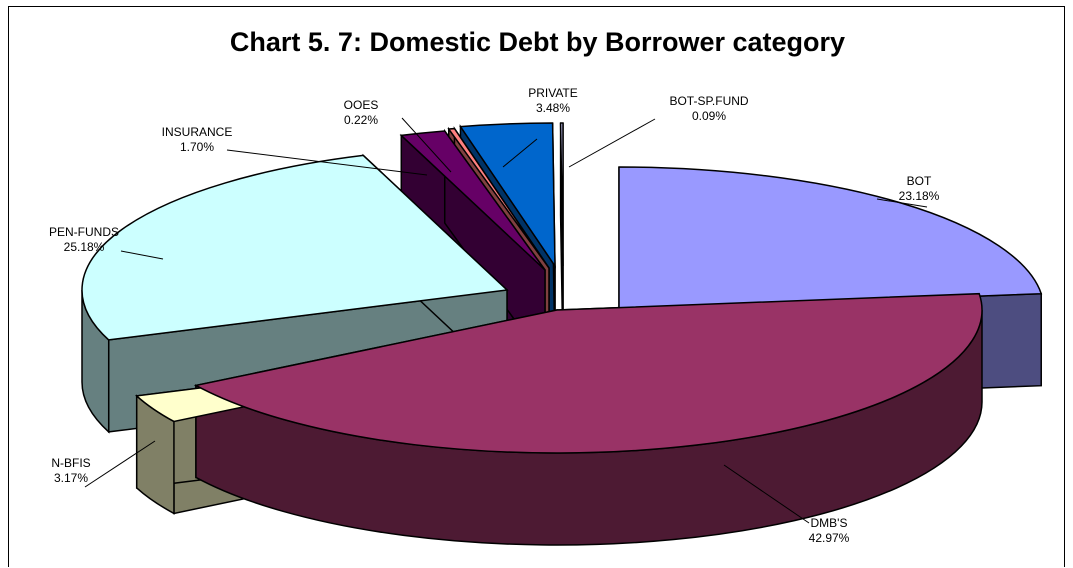  What do you see at coordinates (327, 162) in the screenshot?
I see `leader-line-insurance` at bounding box center [327, 162].